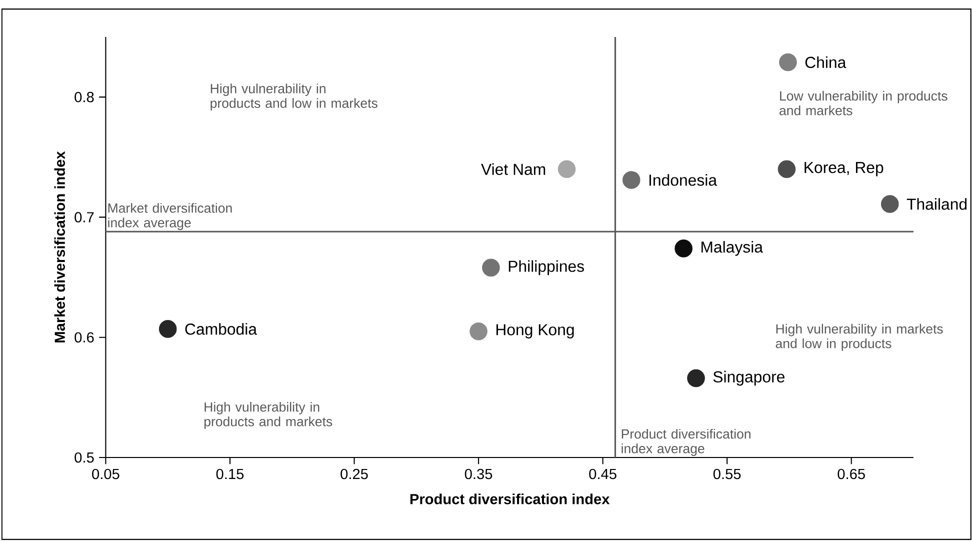 This screenshot has width=972, height=541. What do you see at coordinates (354, 474) in the screenshot?
I see `x-tick-label: 0.25` at bounding box center [354, 474].